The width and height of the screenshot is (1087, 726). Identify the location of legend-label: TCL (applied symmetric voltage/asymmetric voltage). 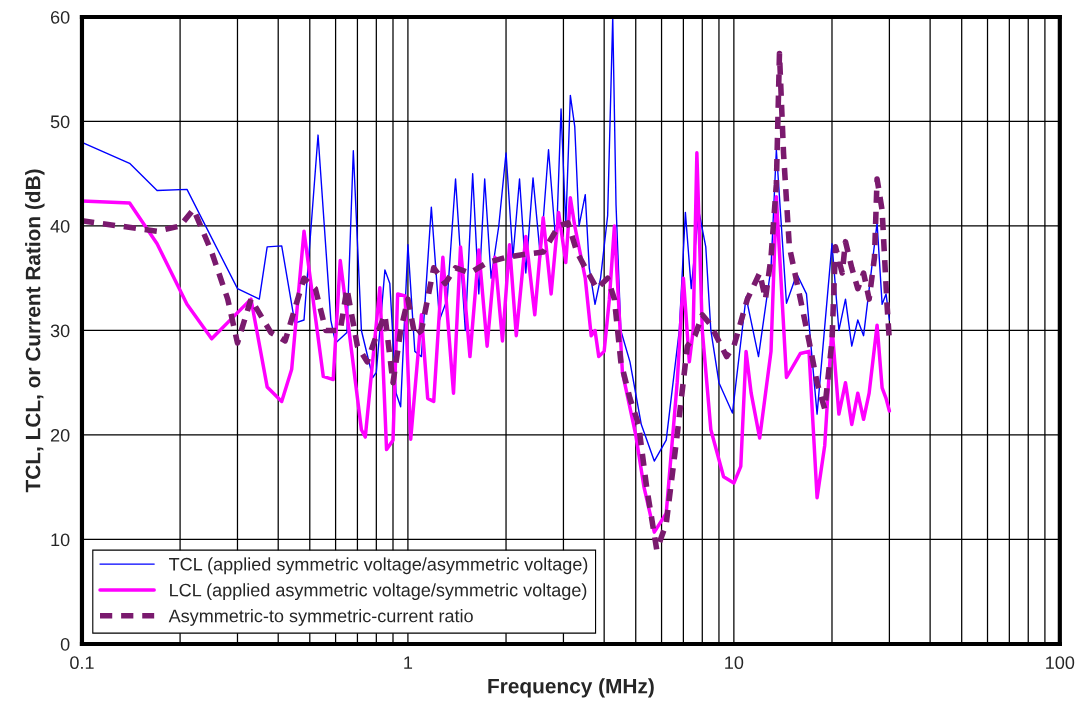
(378, 566).